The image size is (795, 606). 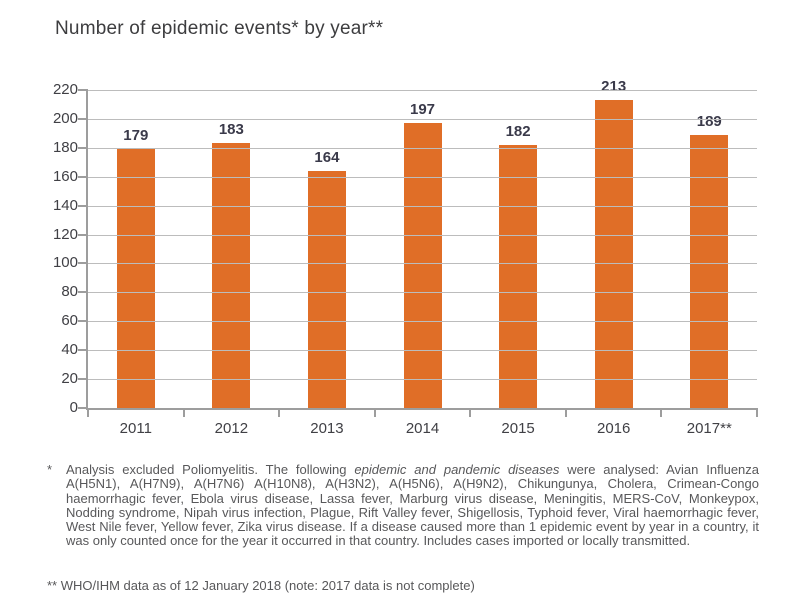 What do you see at coordinates (65, 234) in the screenshot?
I see `y-tick-label-120: 120` at bounding box center [65, 234].